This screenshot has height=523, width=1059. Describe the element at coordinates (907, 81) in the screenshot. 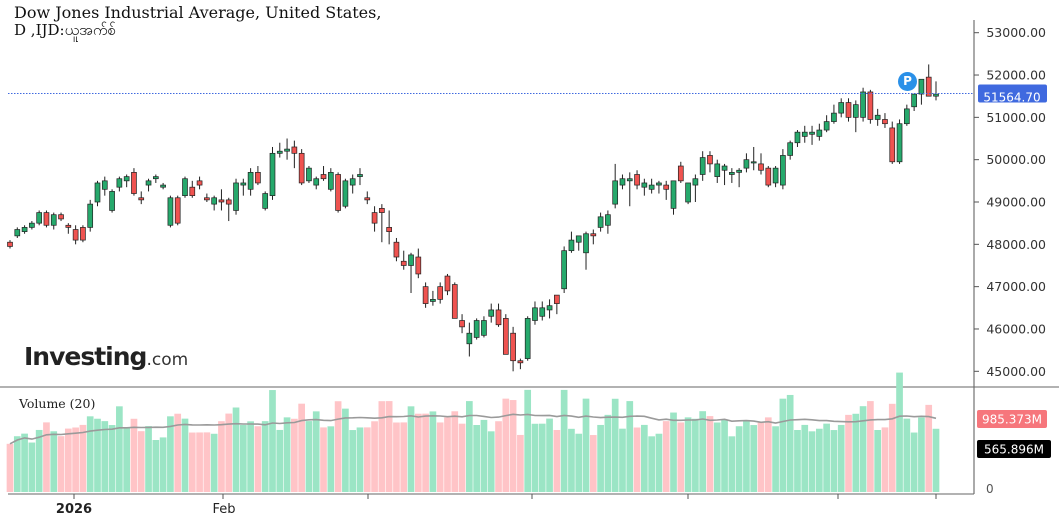

I see `p-marker-icon: P` at that location.